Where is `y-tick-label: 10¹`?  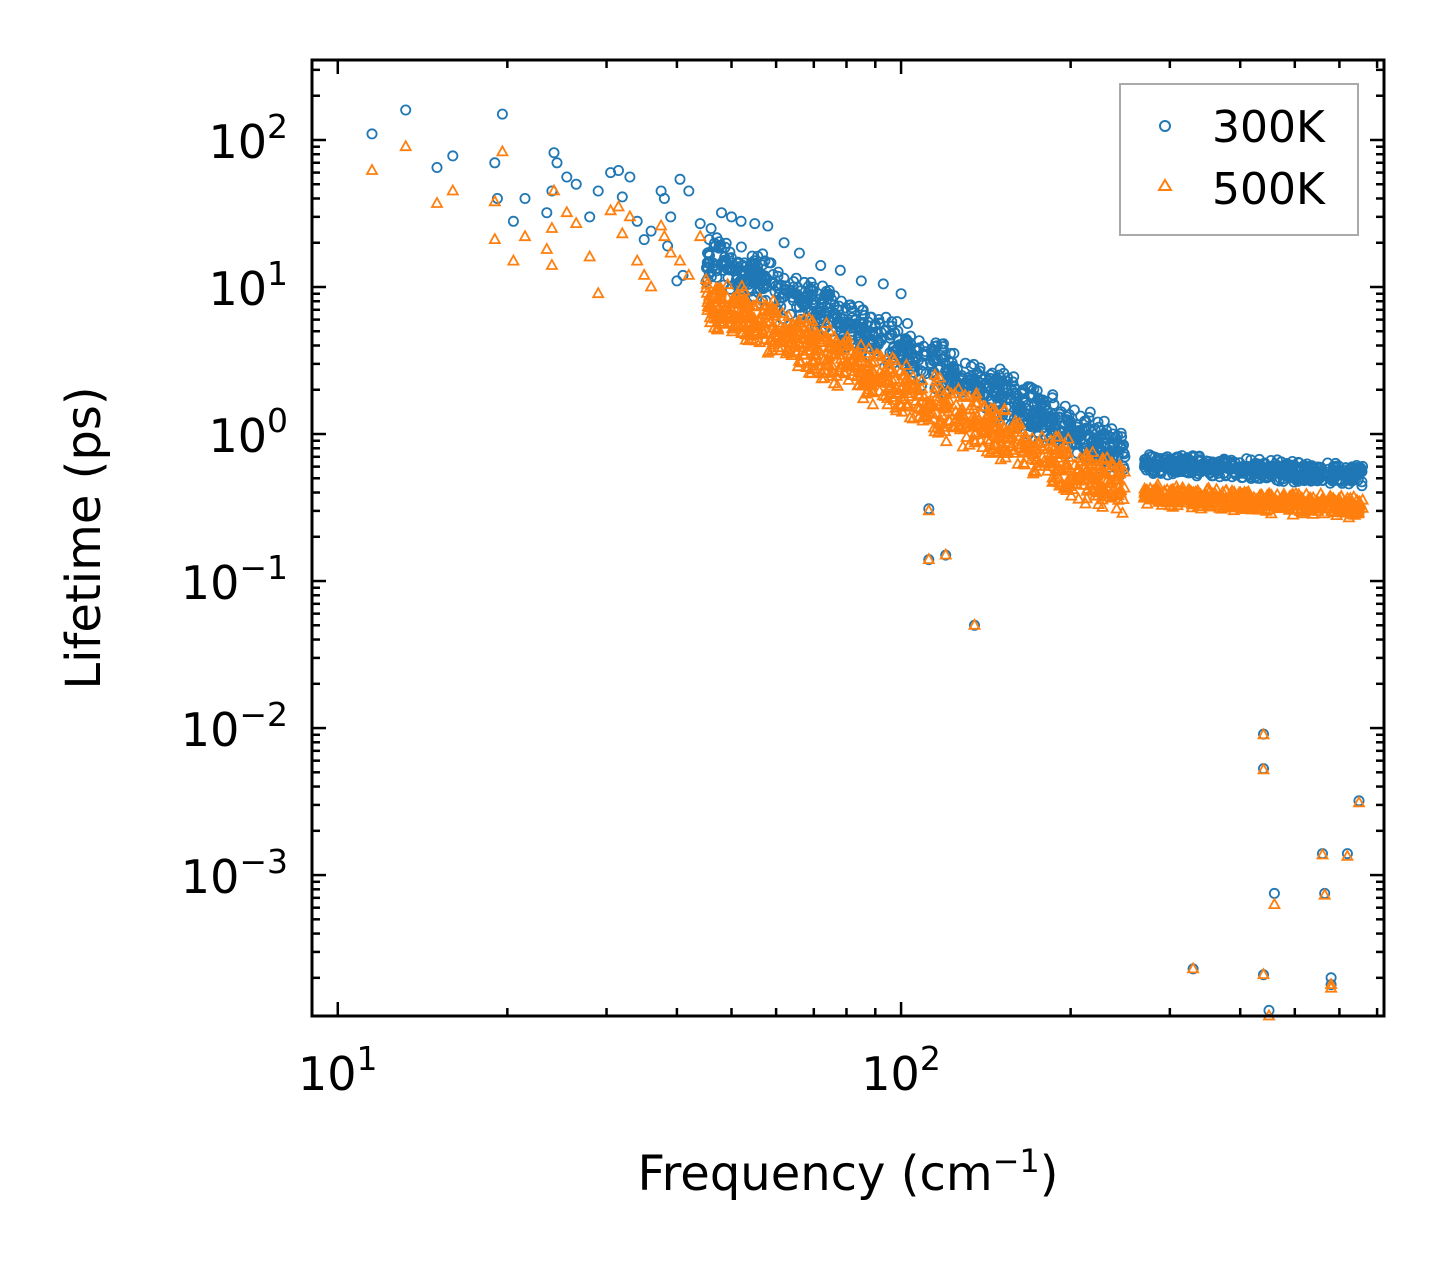 y-tick-label: 10¹ is located at coordinates (248, 285).